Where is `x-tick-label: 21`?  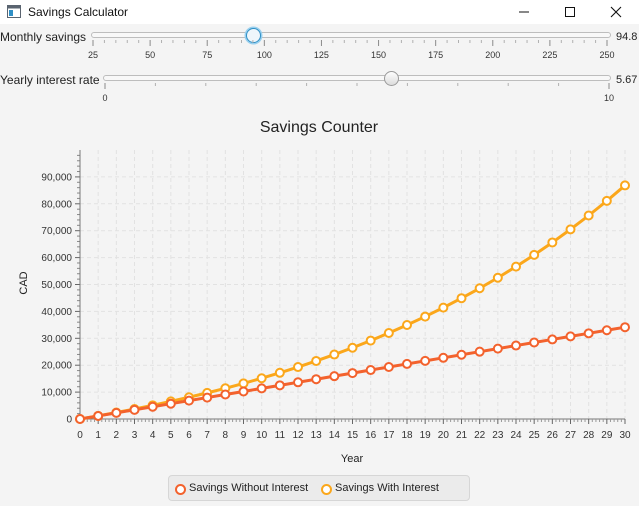 x-tick-label: 21 is located at coordinates (462, 435).